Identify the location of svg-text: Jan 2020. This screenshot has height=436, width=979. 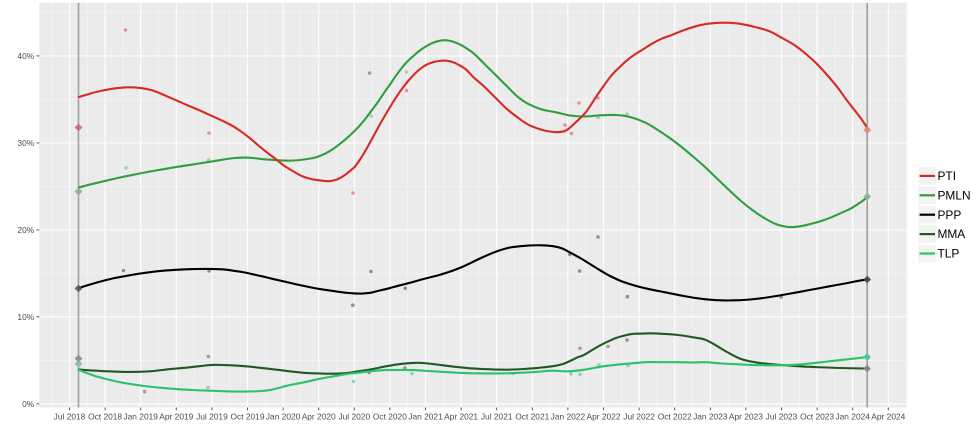
(283, 416).